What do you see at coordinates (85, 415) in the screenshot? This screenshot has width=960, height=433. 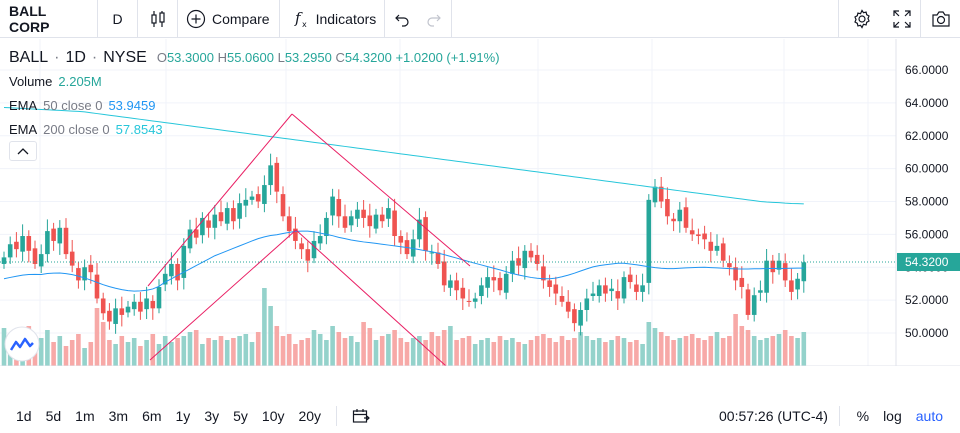 I see `range-button-1m: 1m` at bounding box center [85, 415].